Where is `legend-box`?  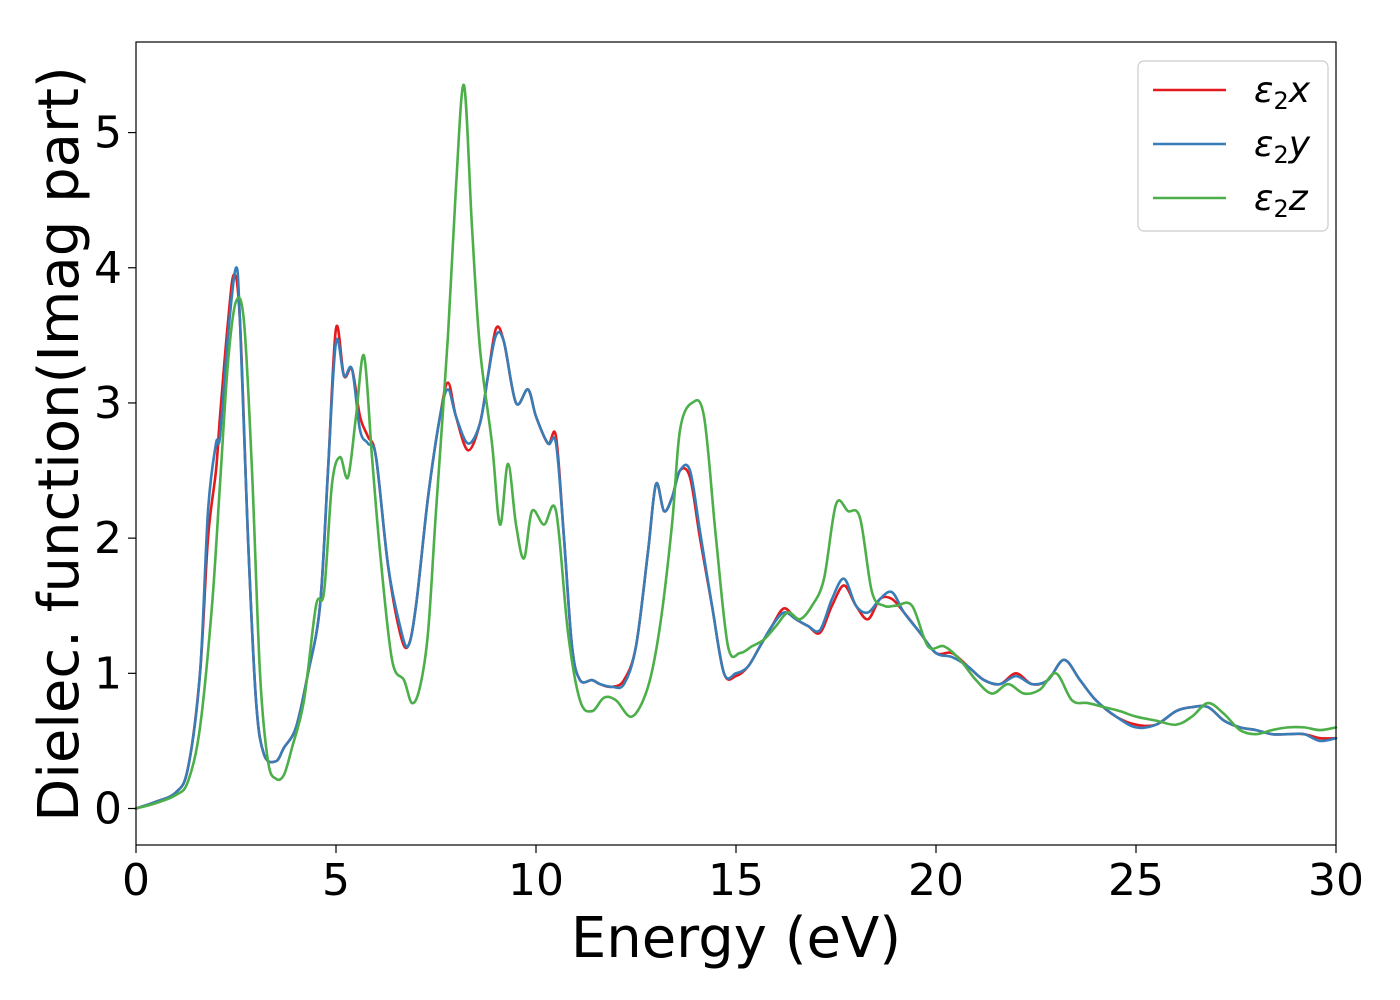
legend-box is located at coordinates (1233, 146).